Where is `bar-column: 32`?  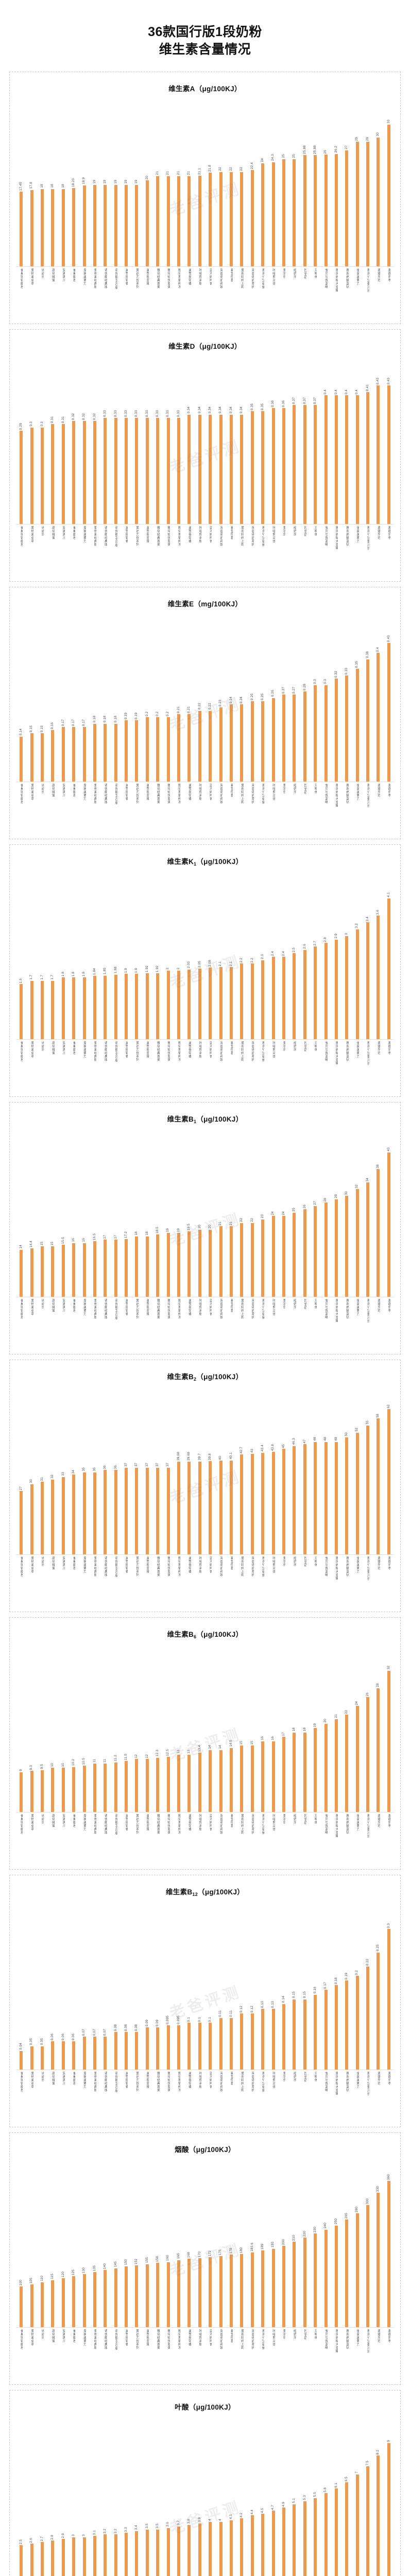
bar-column: 32 is located at coordinates (357, 1212).